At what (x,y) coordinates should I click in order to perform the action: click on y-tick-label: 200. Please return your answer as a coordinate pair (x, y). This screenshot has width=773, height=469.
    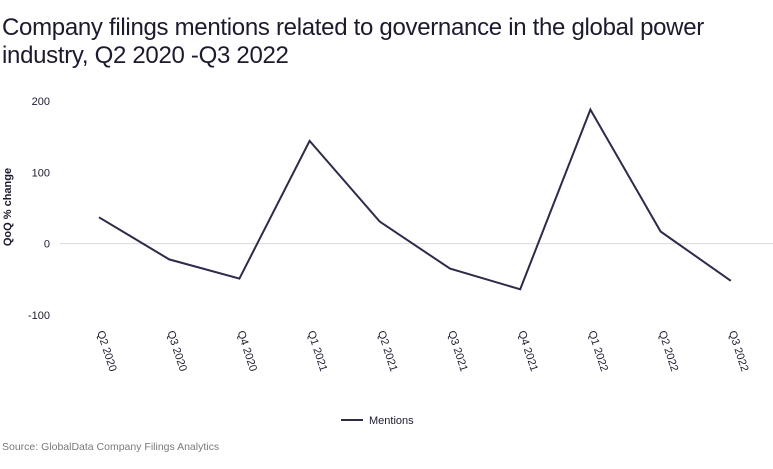
    Looking at the image, I should click on (41, 102).